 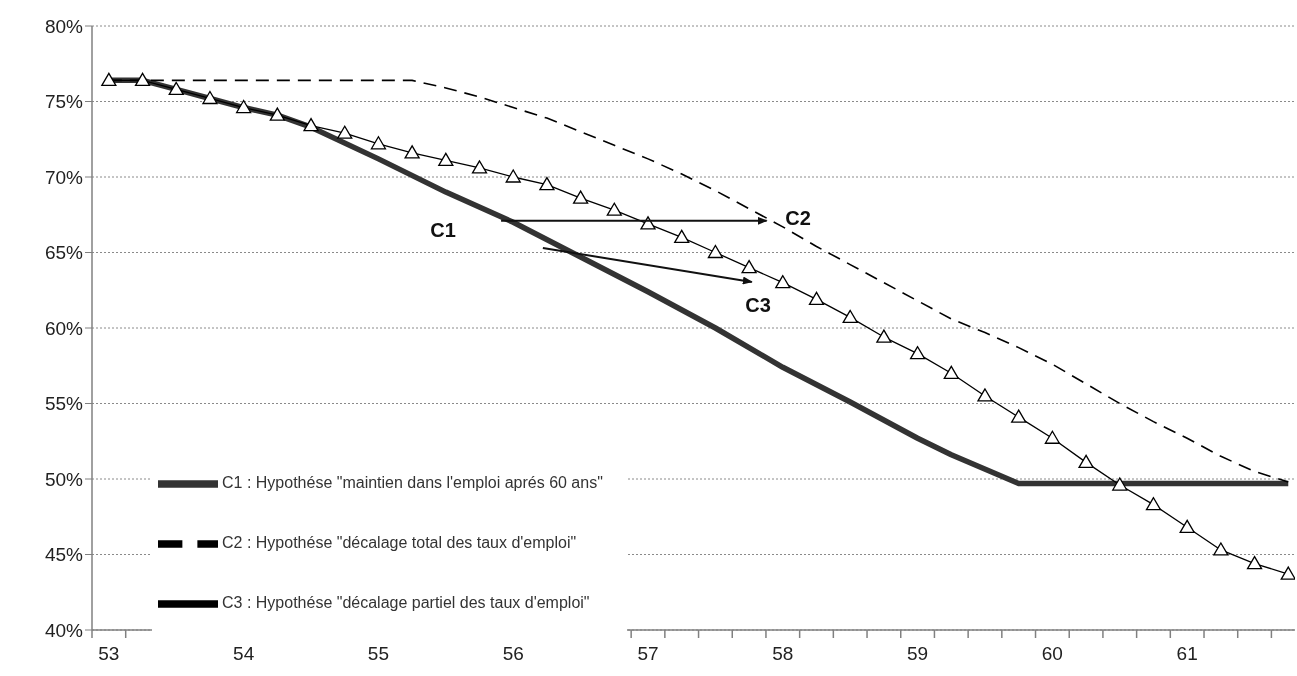 What do you see at coordinates (64, 630) in the screenshot?
I see `y-tick-label: 40%` at bounding box center [64, 630].